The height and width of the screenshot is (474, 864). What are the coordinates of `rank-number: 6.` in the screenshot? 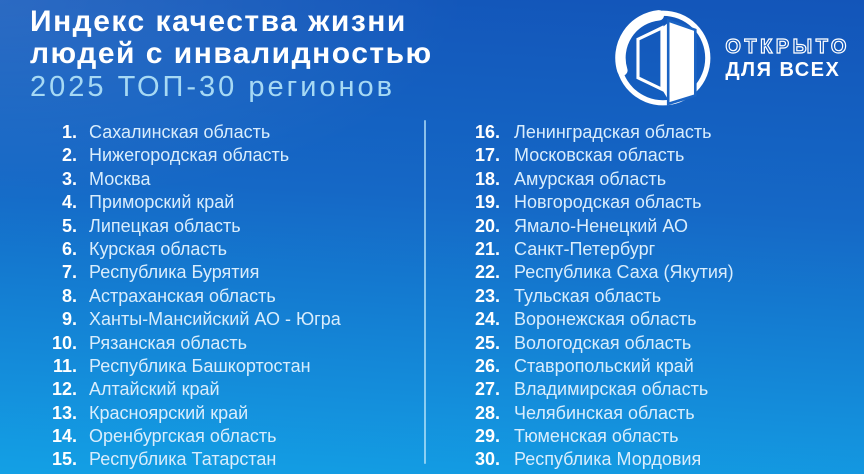 It's located at (69, 248).